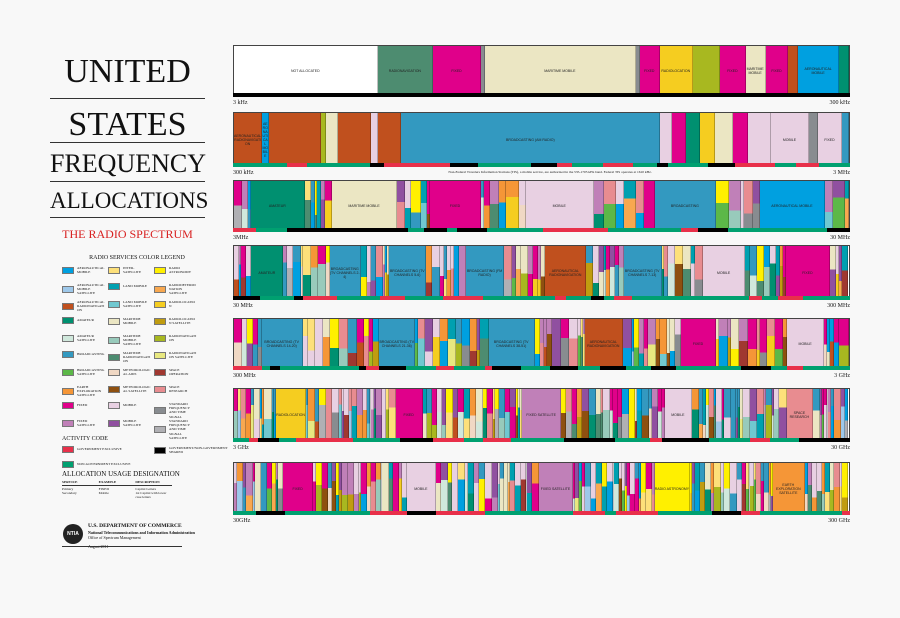 The height and width of the screenshot is (618, 900). What do you see at coordinates (789, 139) in the screenshot?
I see `band-label: MOBILE` at bounding box center [789, 139].